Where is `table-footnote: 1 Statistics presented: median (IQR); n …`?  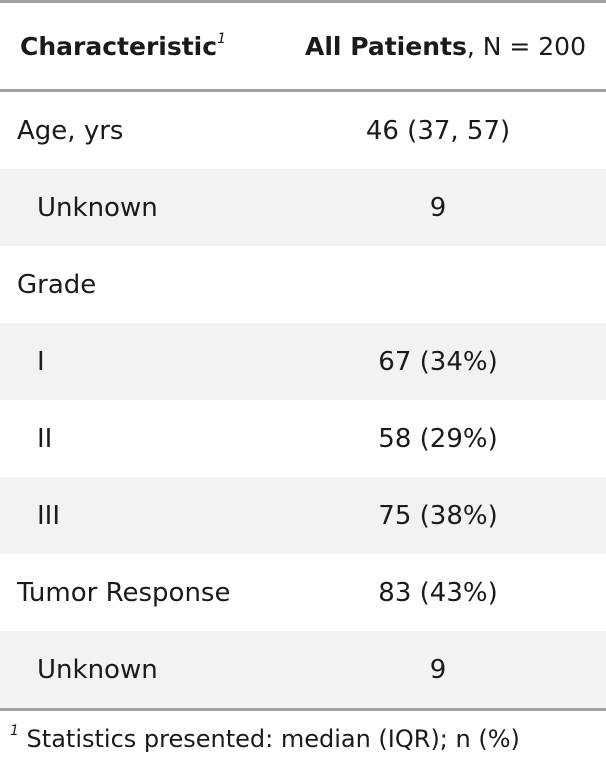
table-footnote: 1 Statistics presented: median (IQR); n … is located at coordinates (265, 738).